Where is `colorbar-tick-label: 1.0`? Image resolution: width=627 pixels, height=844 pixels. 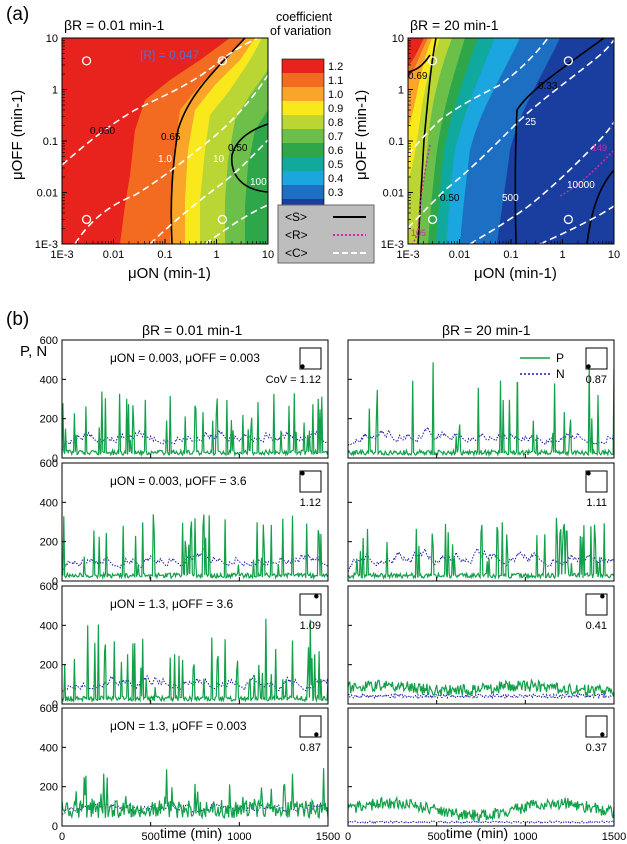
colorbar-tick-label: 1.0 is located at coordinates (335, 95).